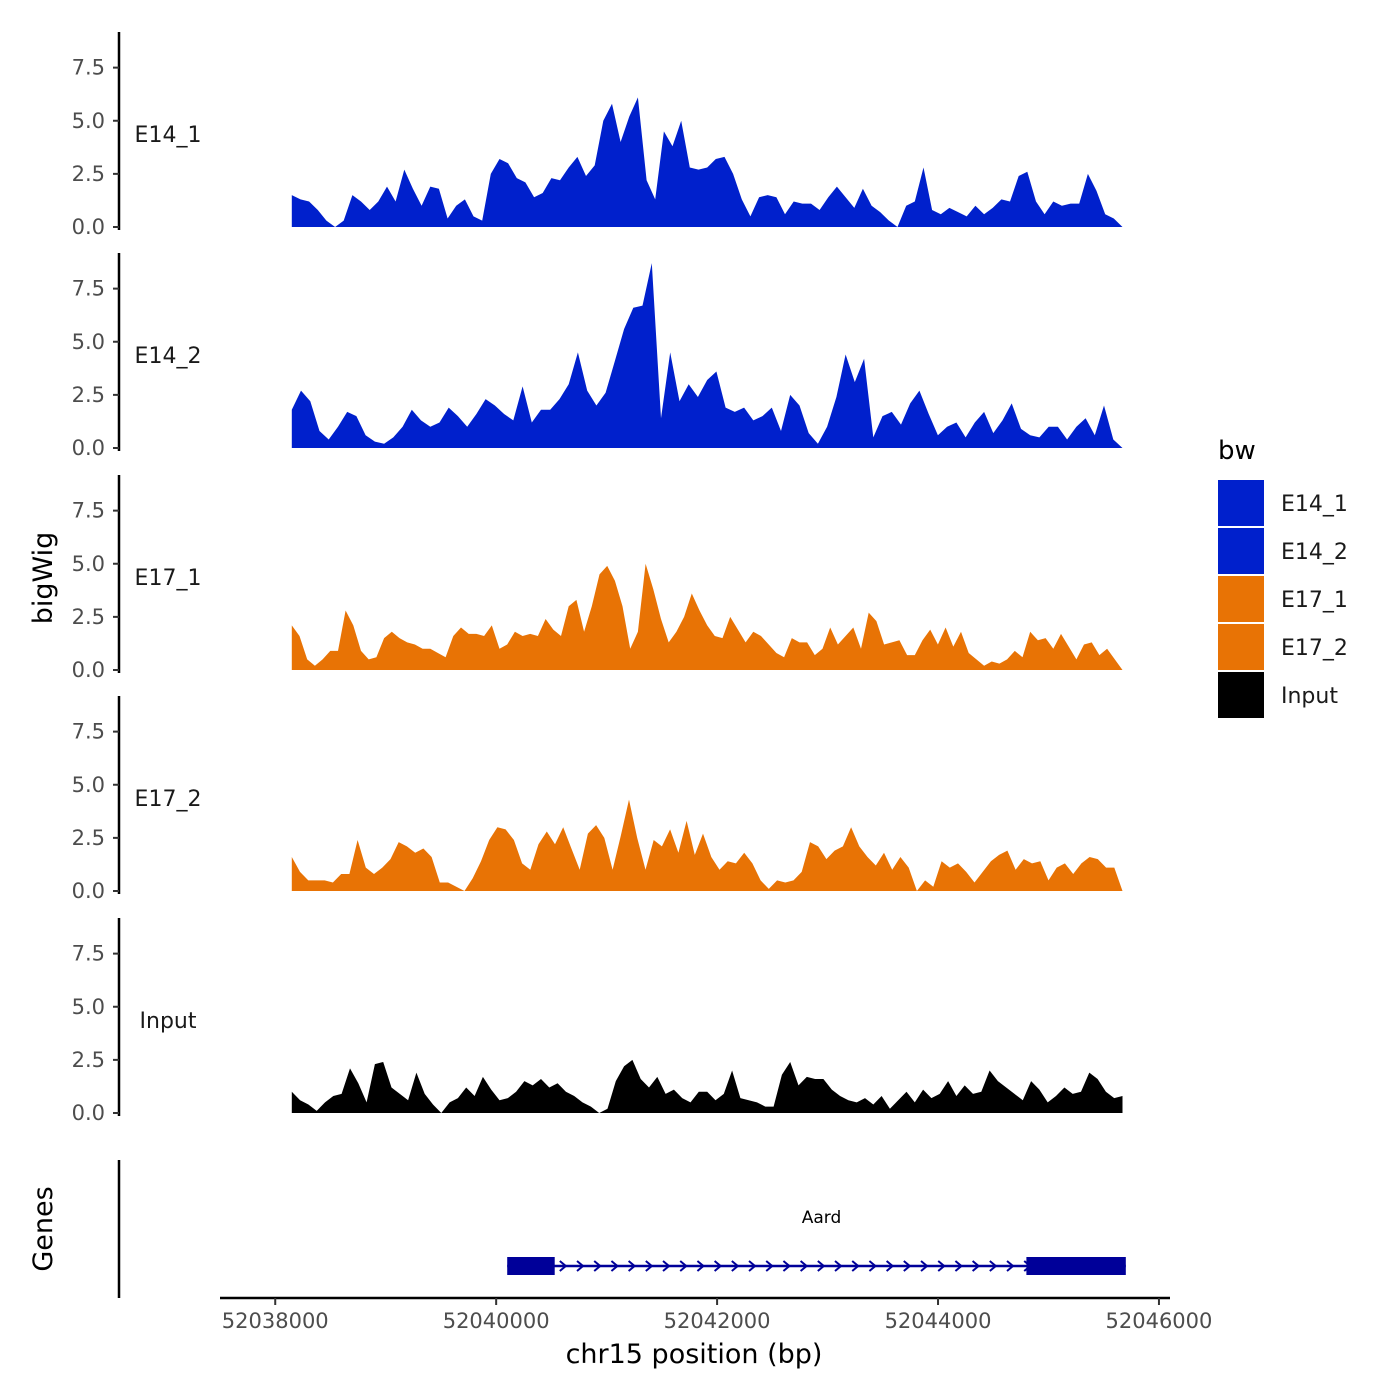 The height and width of the screenshot is (1400, 1400). Describe the element at coordinates (43, 1228) in the screenshot. I see `genes-track-label: Genes` at that location.